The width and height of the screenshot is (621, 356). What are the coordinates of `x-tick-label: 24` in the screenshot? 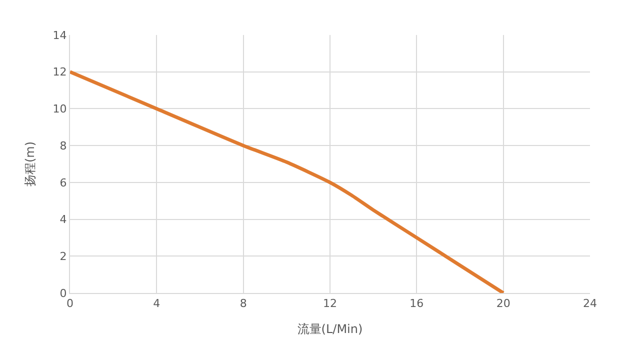 It's located at (590, 303).